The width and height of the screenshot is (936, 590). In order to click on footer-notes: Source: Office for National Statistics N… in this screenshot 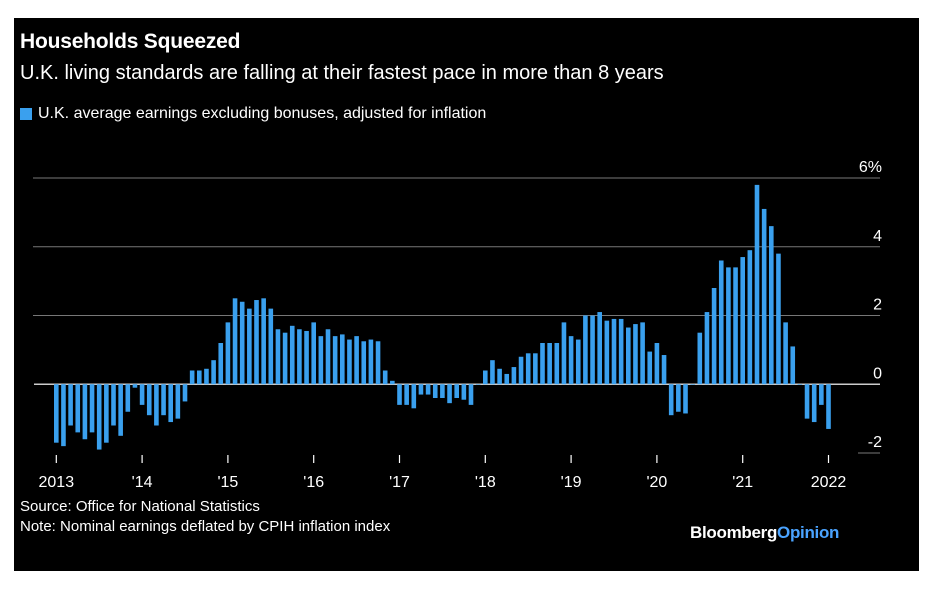, I will do `click(205, 517)`.